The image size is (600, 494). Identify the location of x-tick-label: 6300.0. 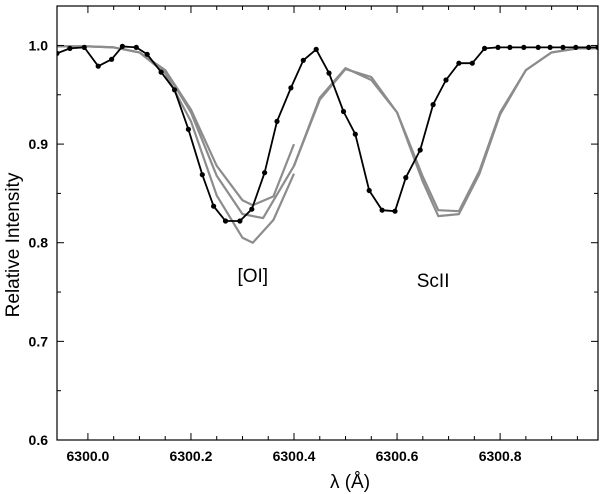
(88, 456).